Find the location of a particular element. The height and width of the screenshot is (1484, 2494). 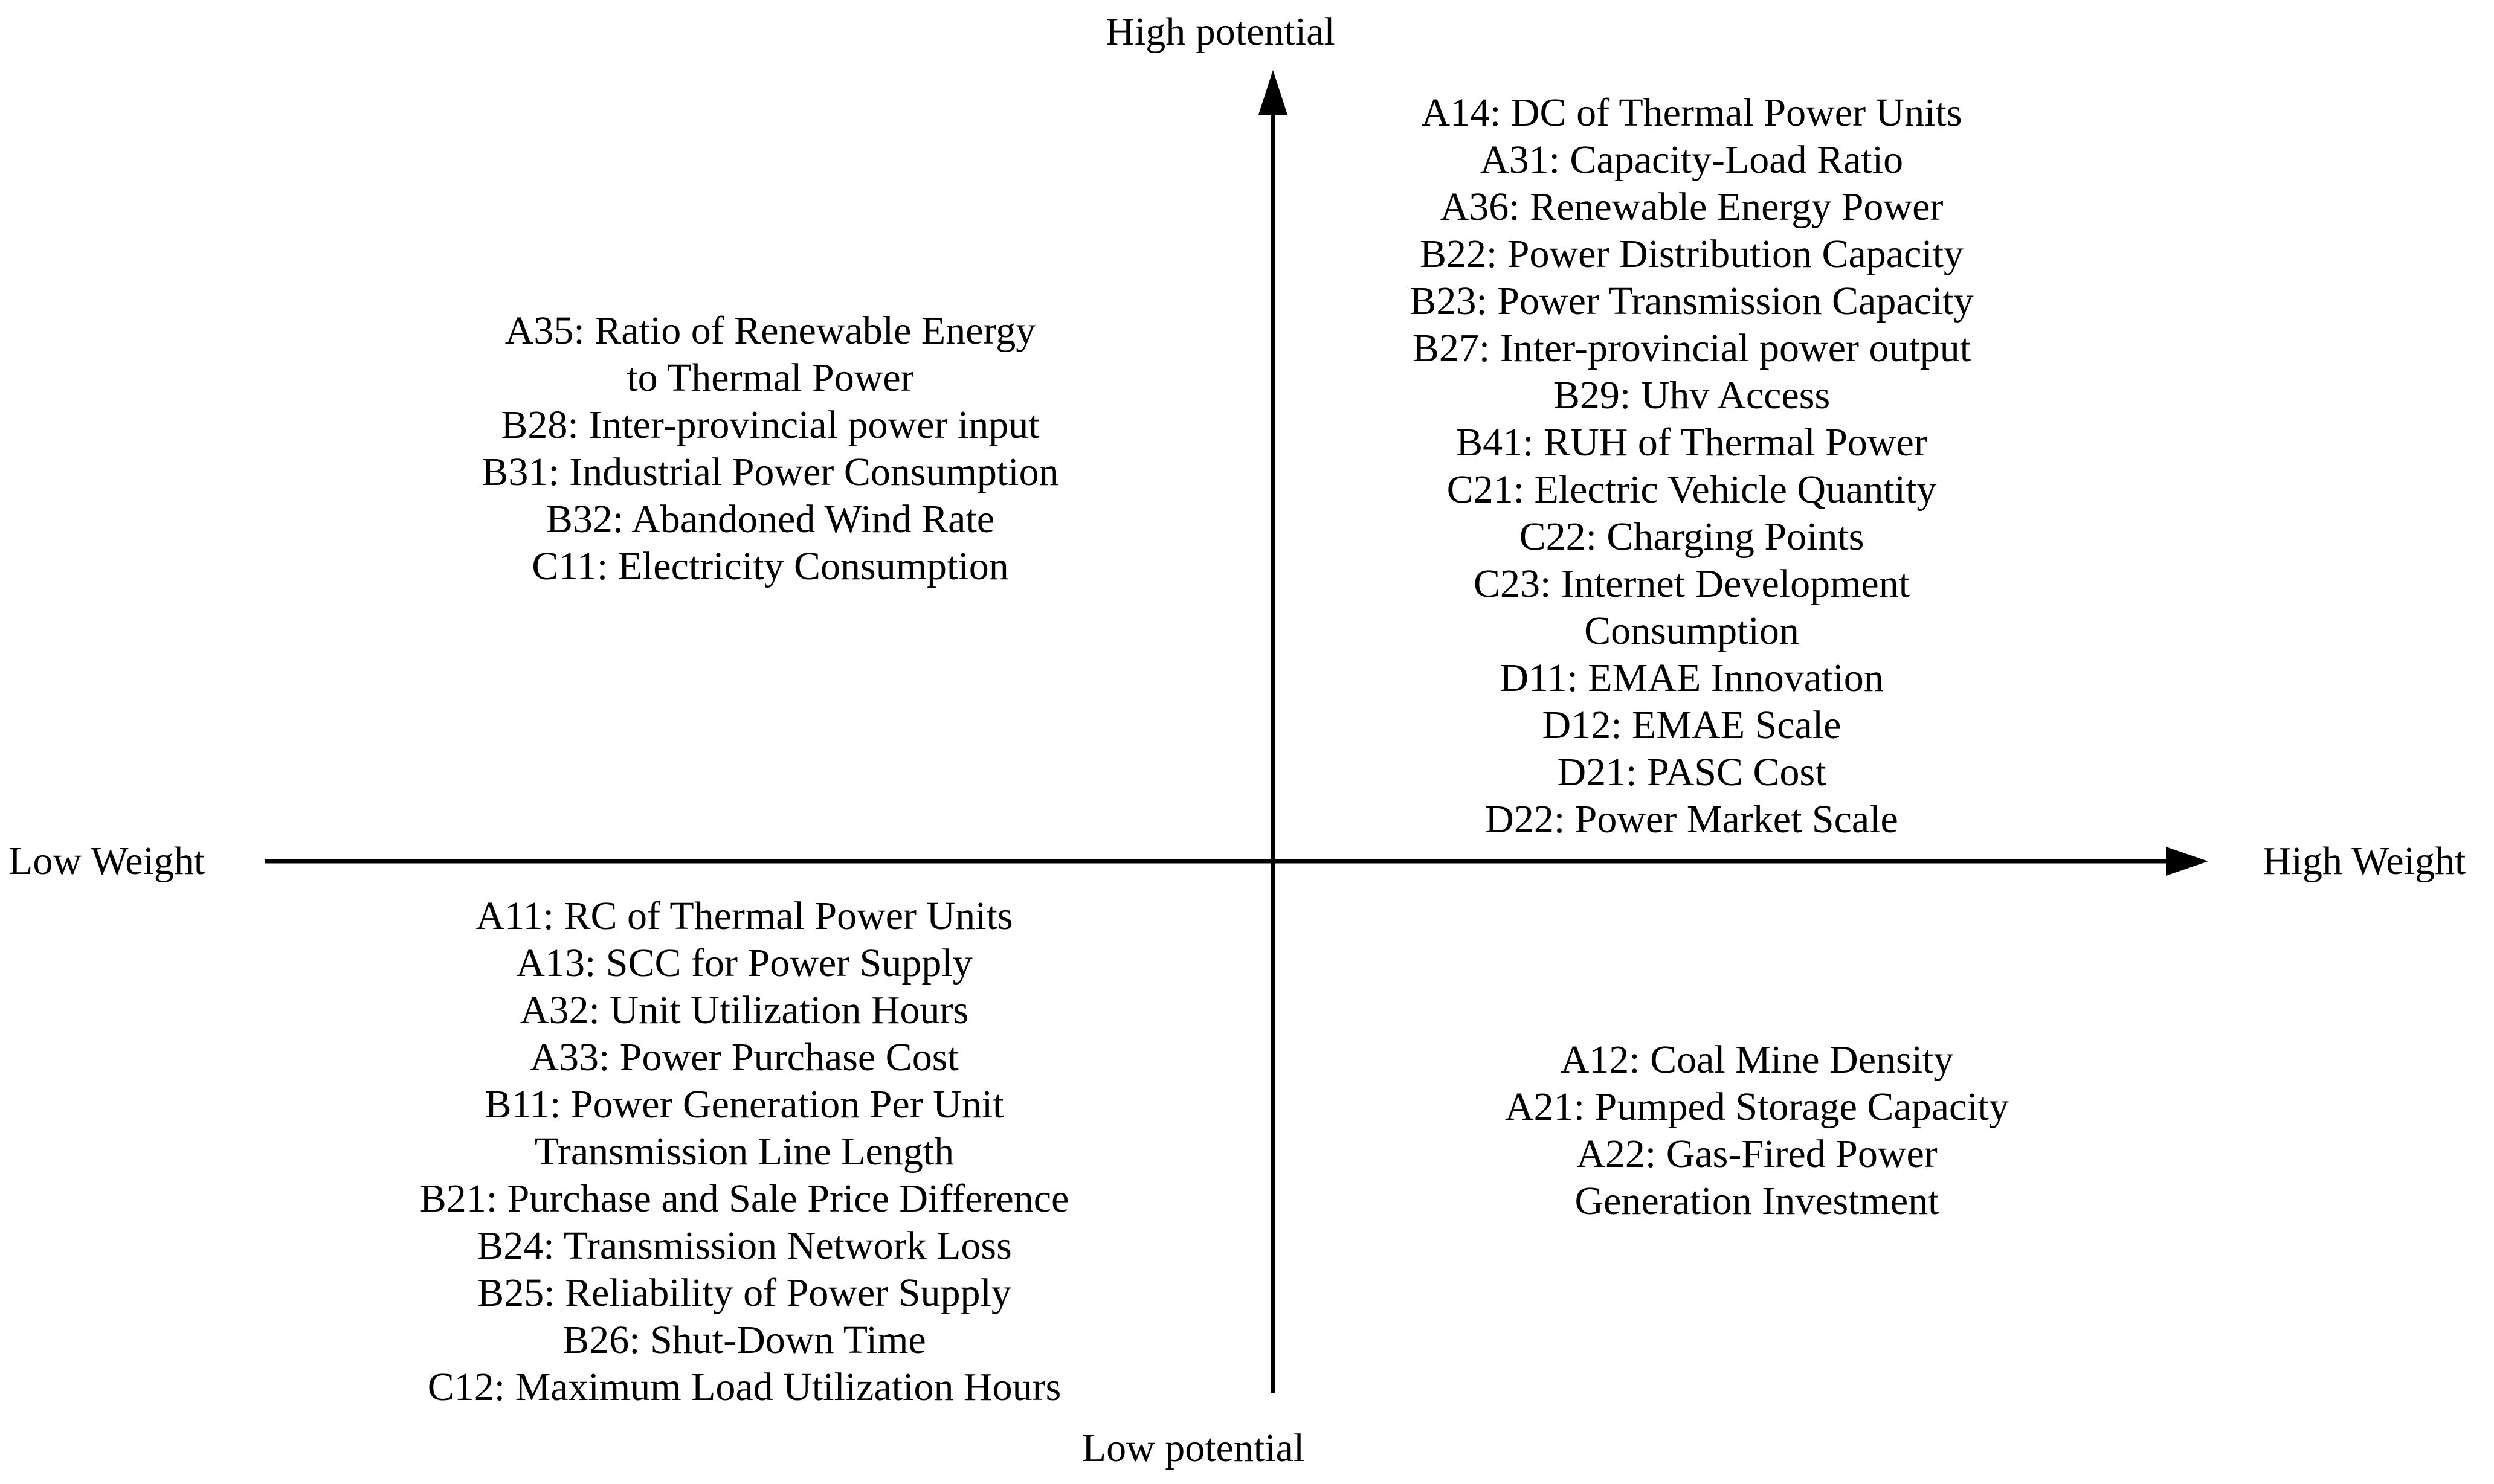

x-axis-left-label: Low Weight is located at coordinates (106, 861).